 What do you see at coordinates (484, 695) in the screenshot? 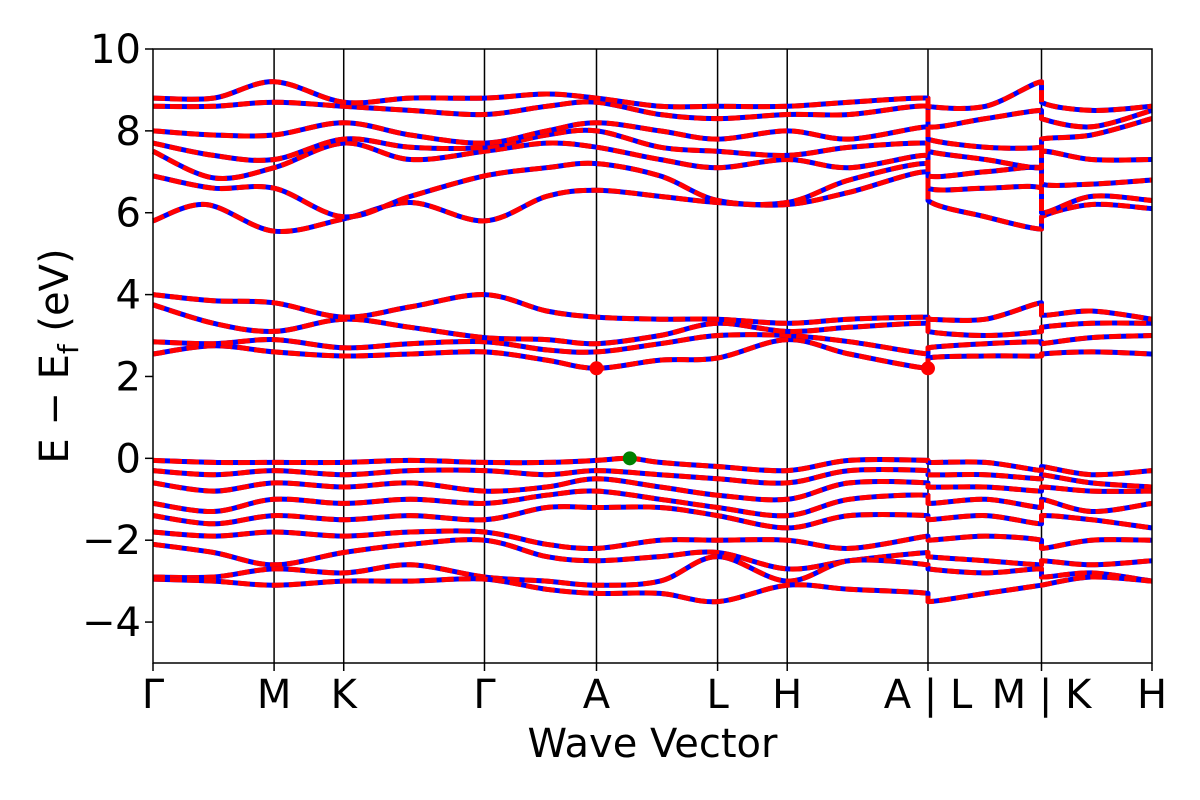
I see `x-tick-label-3: Γ` at bounding box center [484, 695].